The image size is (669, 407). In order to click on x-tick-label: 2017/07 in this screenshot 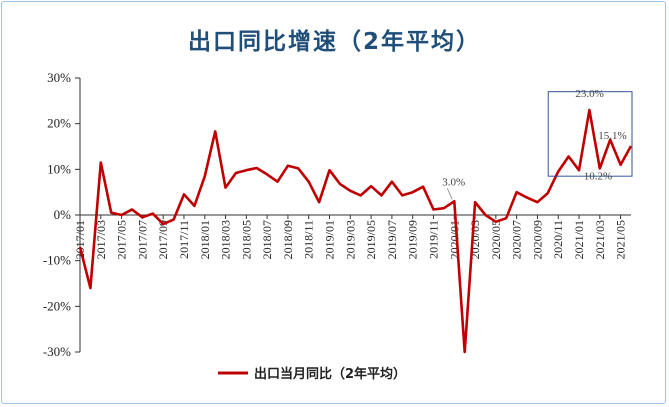, I will do `click(142, 239)`.